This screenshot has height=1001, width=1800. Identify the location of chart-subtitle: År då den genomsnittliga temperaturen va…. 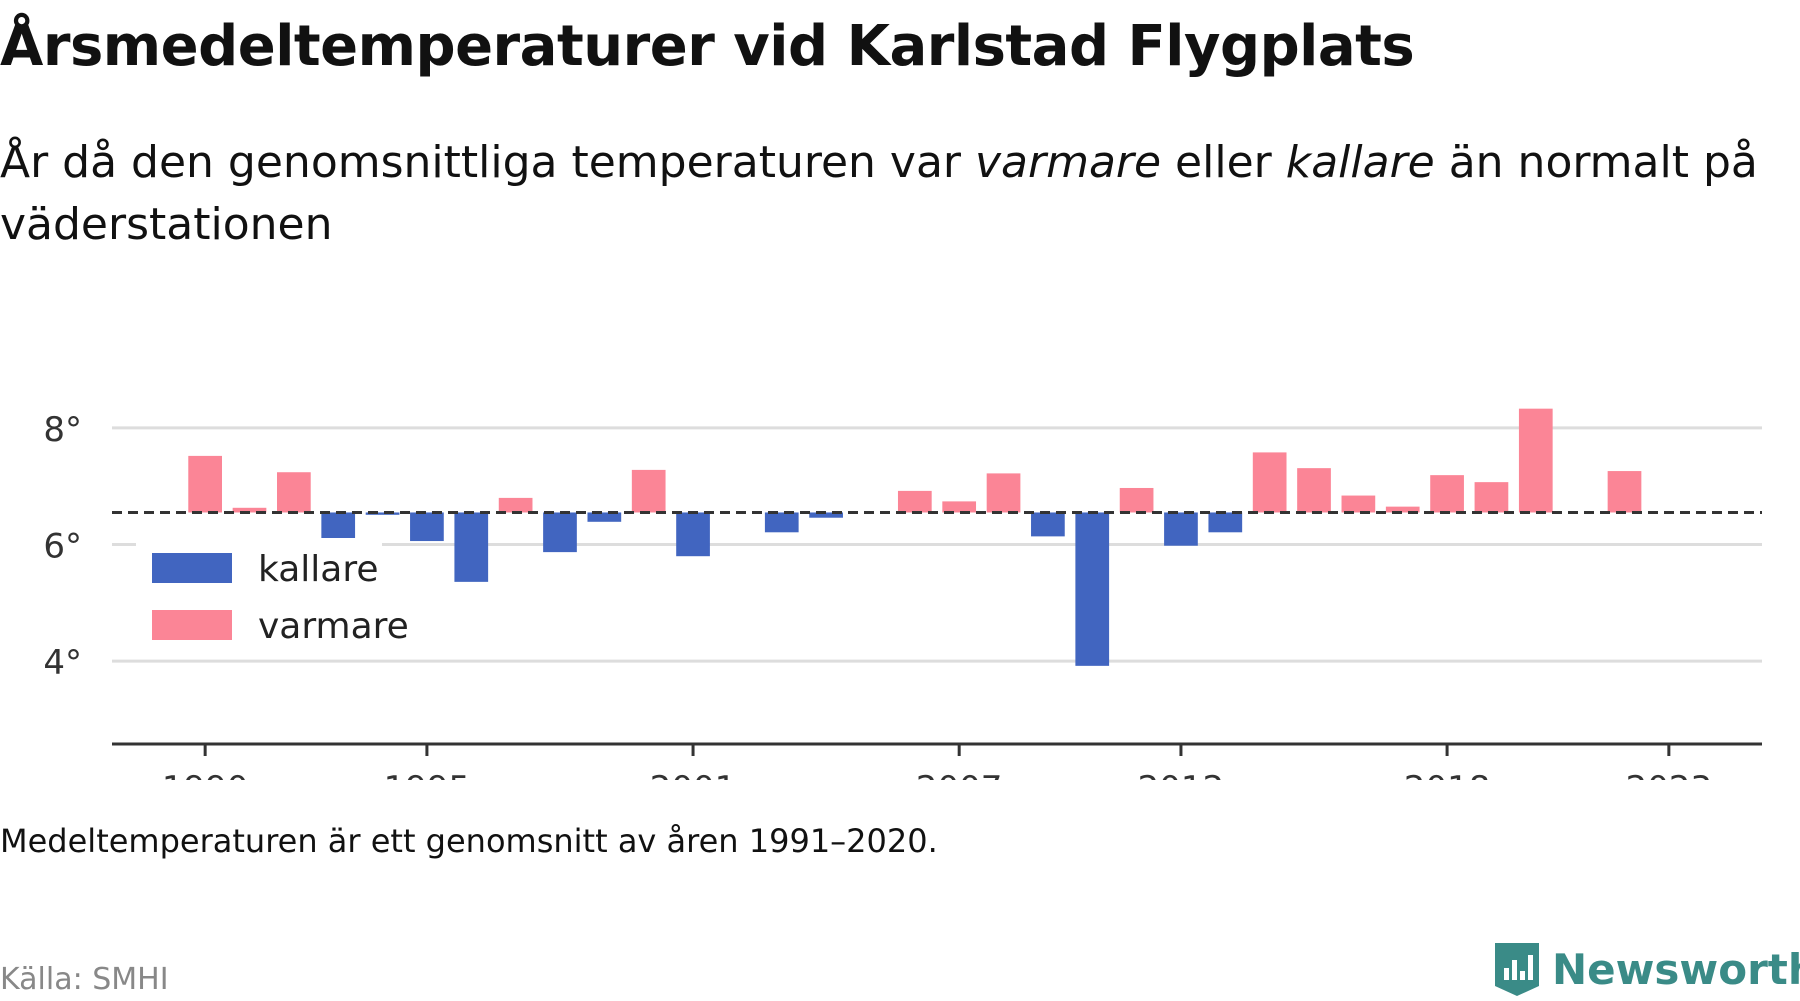
(890, 194).